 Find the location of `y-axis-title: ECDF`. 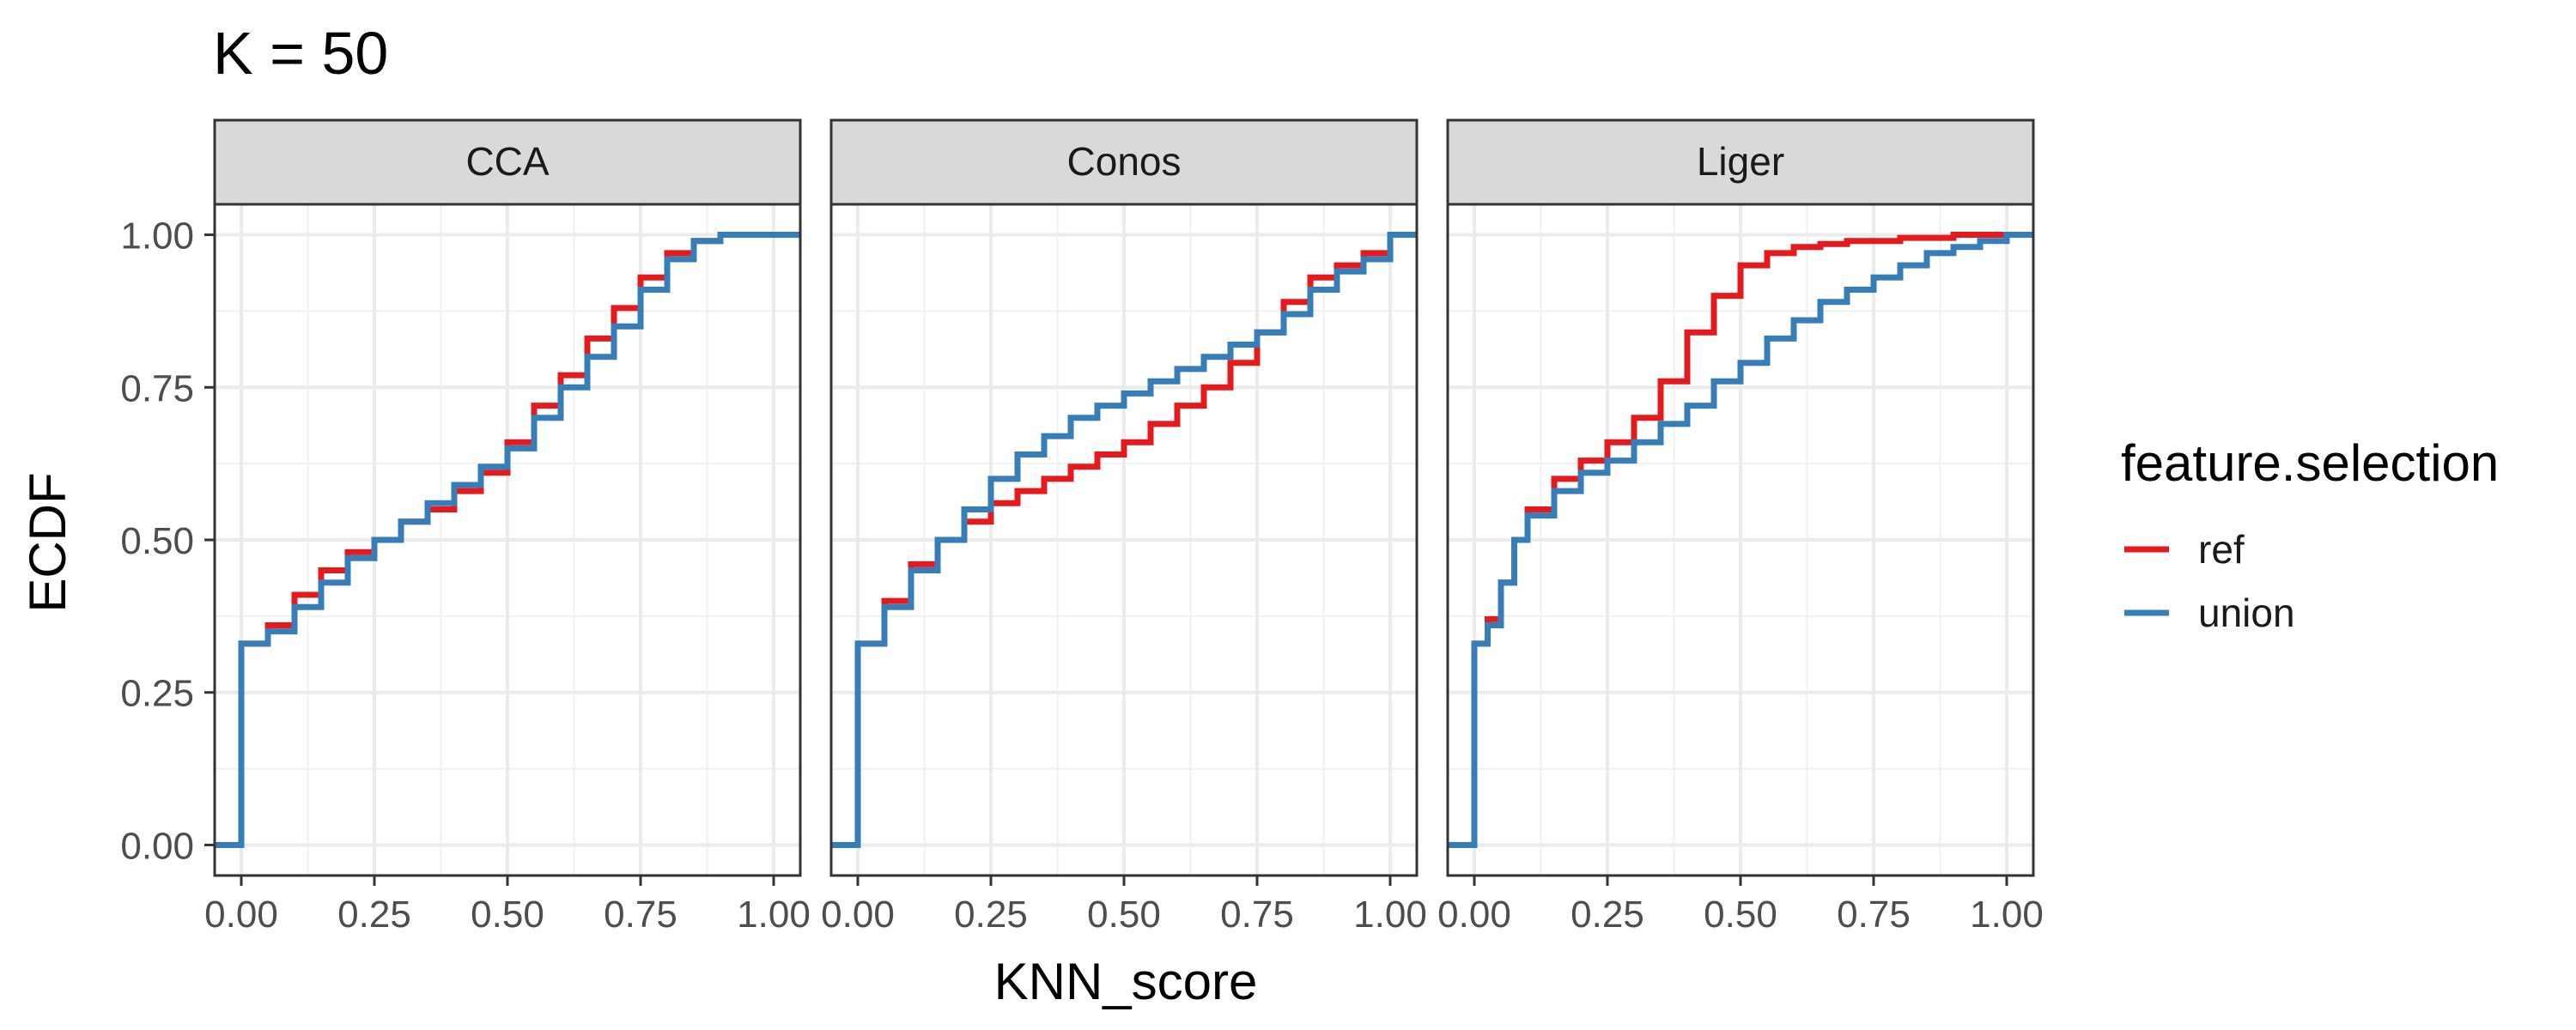

y-axis-title: ECDF is located at coordinates (48, 542).